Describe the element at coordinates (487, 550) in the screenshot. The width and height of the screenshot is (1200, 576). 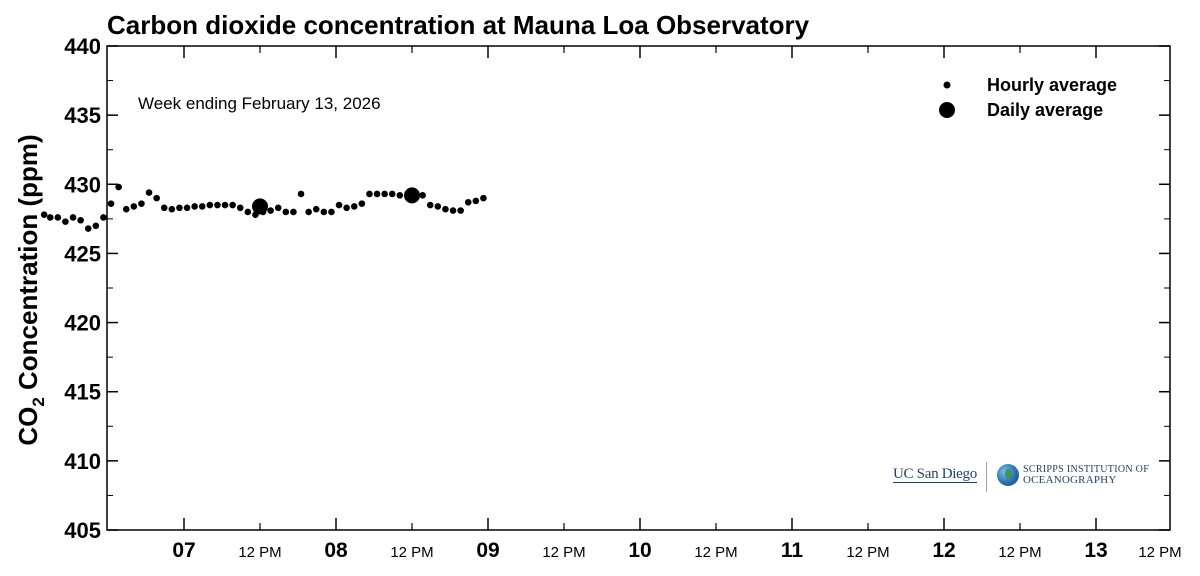
I see `x-day-label: 09` at that location.